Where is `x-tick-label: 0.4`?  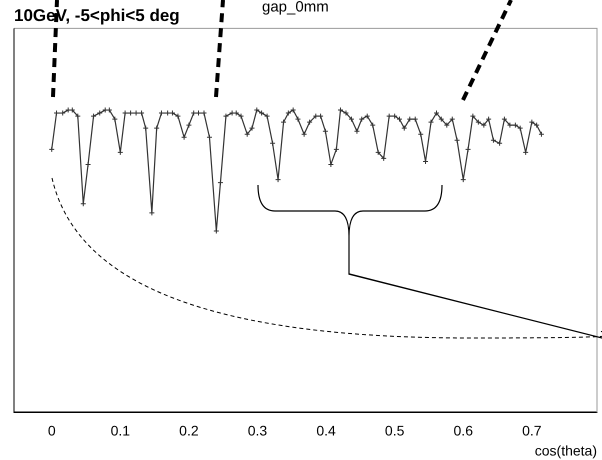
x-tick-label: 0.4 is located at coordinates (326, 430).